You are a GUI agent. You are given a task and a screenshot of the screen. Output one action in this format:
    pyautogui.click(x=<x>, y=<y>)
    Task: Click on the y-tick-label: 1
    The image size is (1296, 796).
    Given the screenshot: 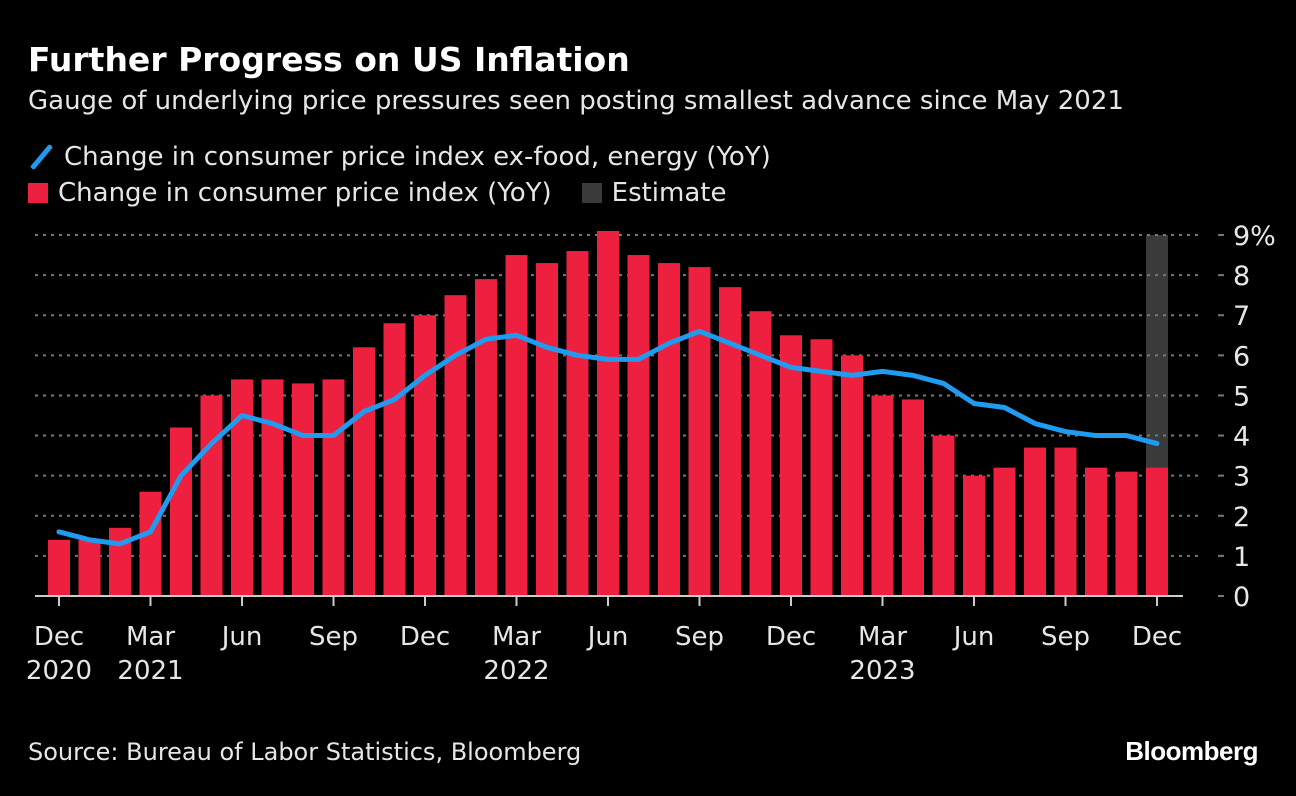 What is the action you would take?
    pyautogui.click(x=1241, y=557)
    